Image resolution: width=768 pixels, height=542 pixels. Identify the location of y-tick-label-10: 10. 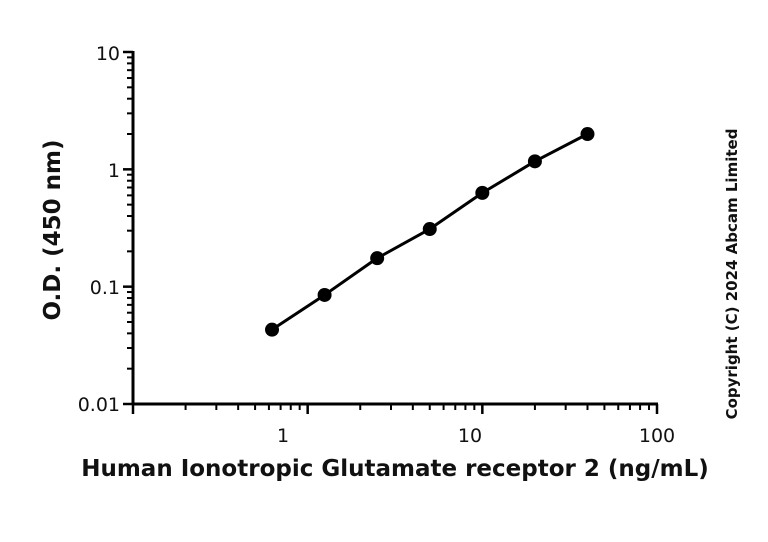
(108, 54).